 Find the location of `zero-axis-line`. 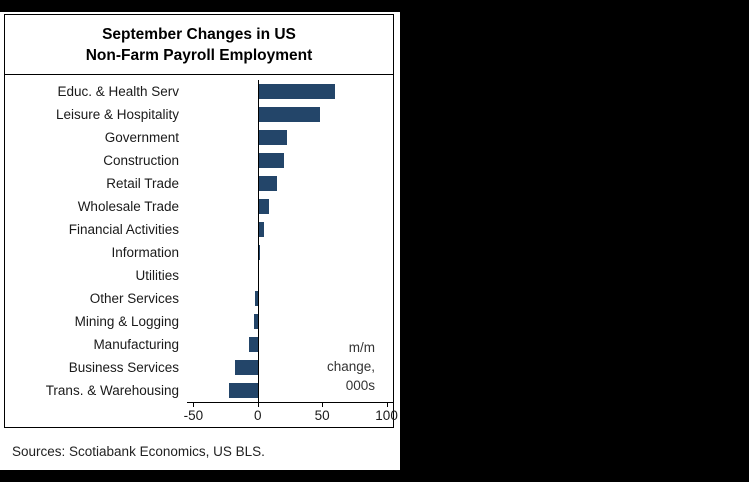

zero-axis-line is located at coordinates (258, 240).